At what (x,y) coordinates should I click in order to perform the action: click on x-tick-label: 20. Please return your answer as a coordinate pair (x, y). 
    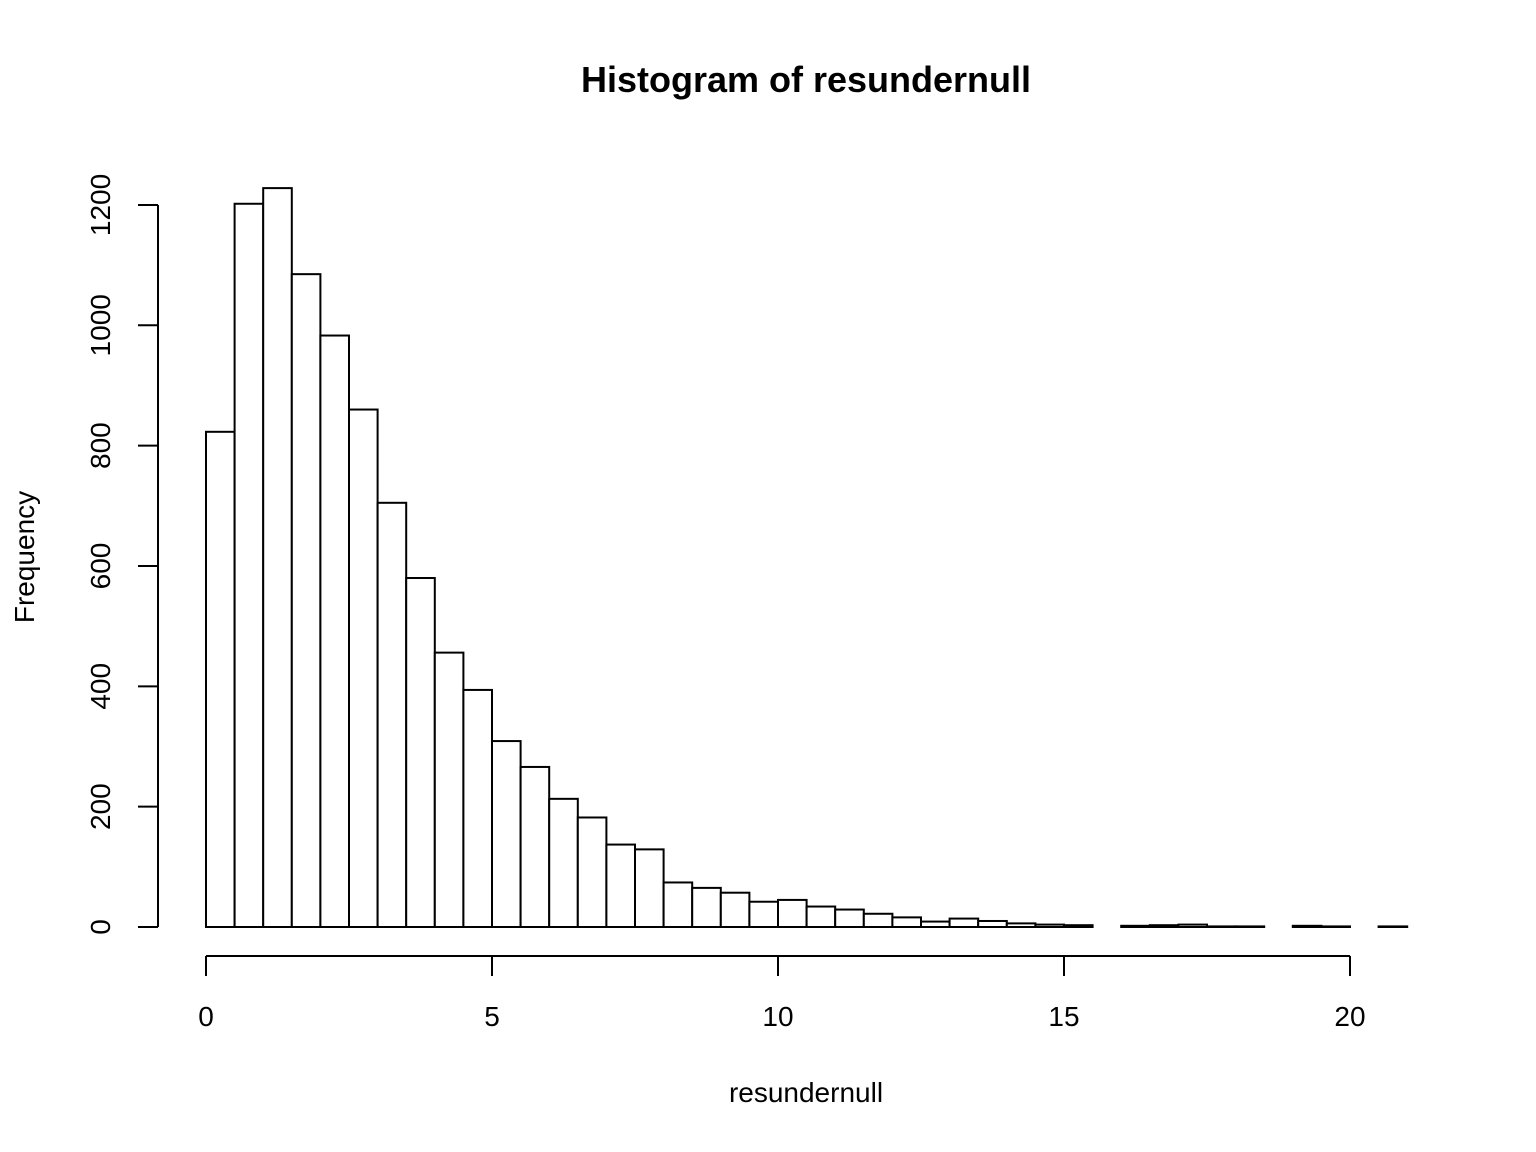
    Looking at the image, I should click on (1349, 1016).